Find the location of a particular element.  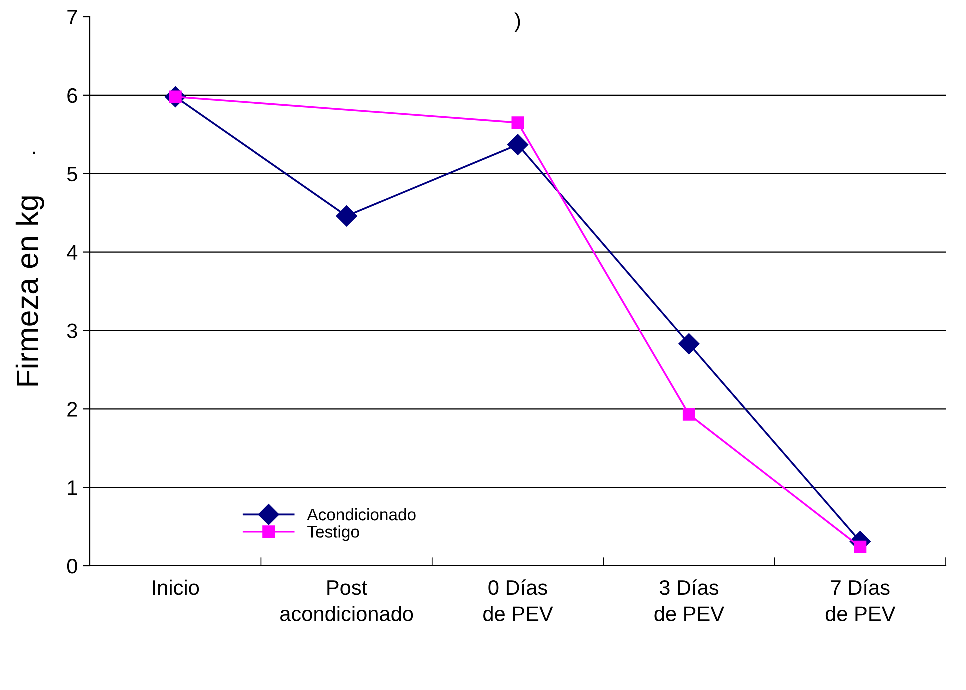

x-tick-label: Inicio is located at coordinates (176, 588).